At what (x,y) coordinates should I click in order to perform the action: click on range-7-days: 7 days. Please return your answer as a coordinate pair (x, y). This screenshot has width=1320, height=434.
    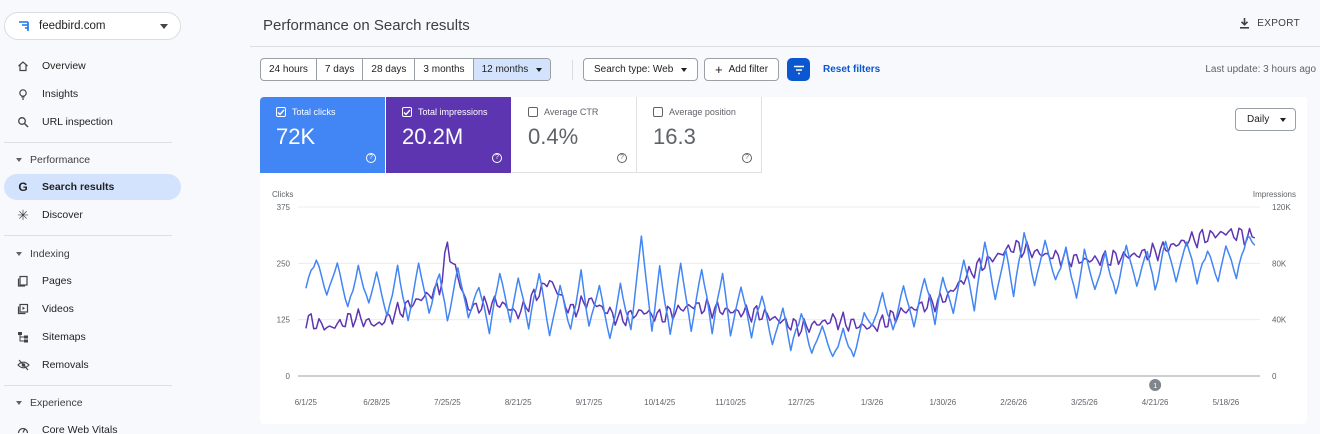
    Looking at the image, I should click on (340, 69).